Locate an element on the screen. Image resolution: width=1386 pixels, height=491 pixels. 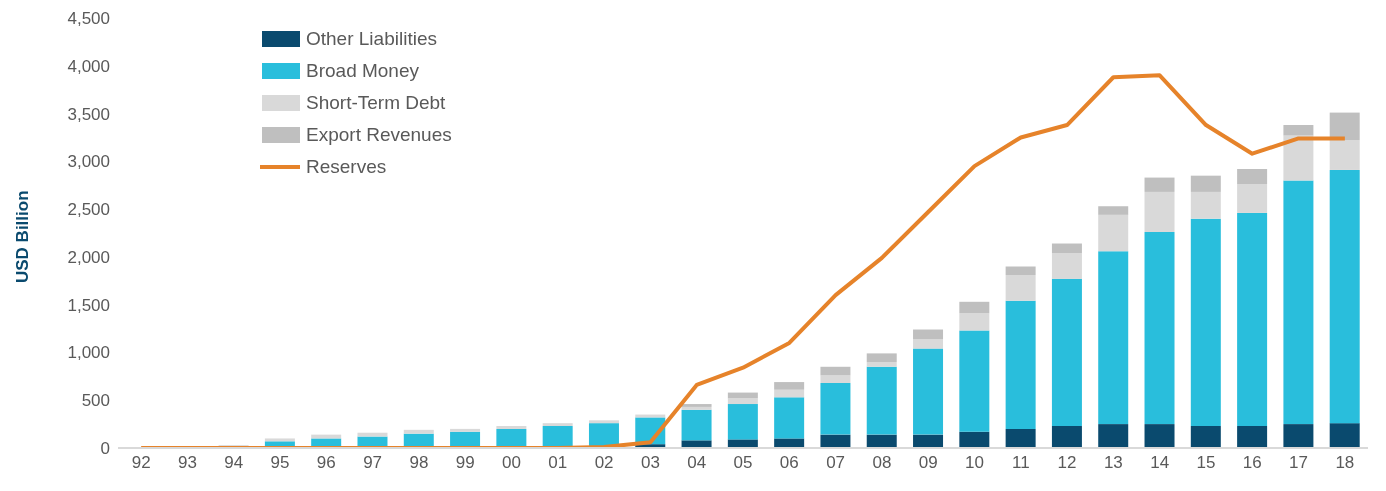
x-tick-label: 05 is located at coordinates (743, 463).